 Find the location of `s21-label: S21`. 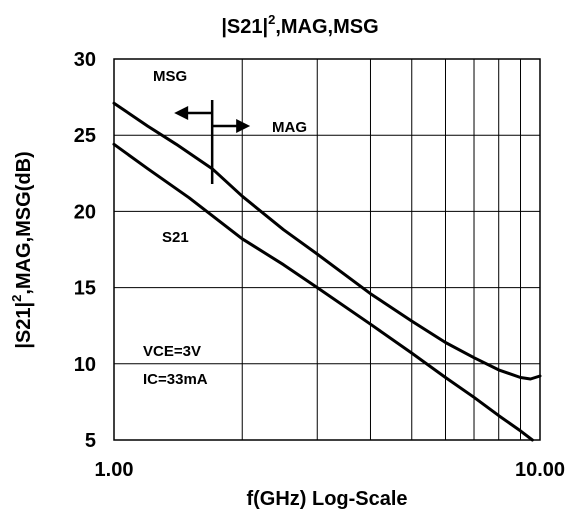

s21-label: S21 is located at coordinates (175, 237).